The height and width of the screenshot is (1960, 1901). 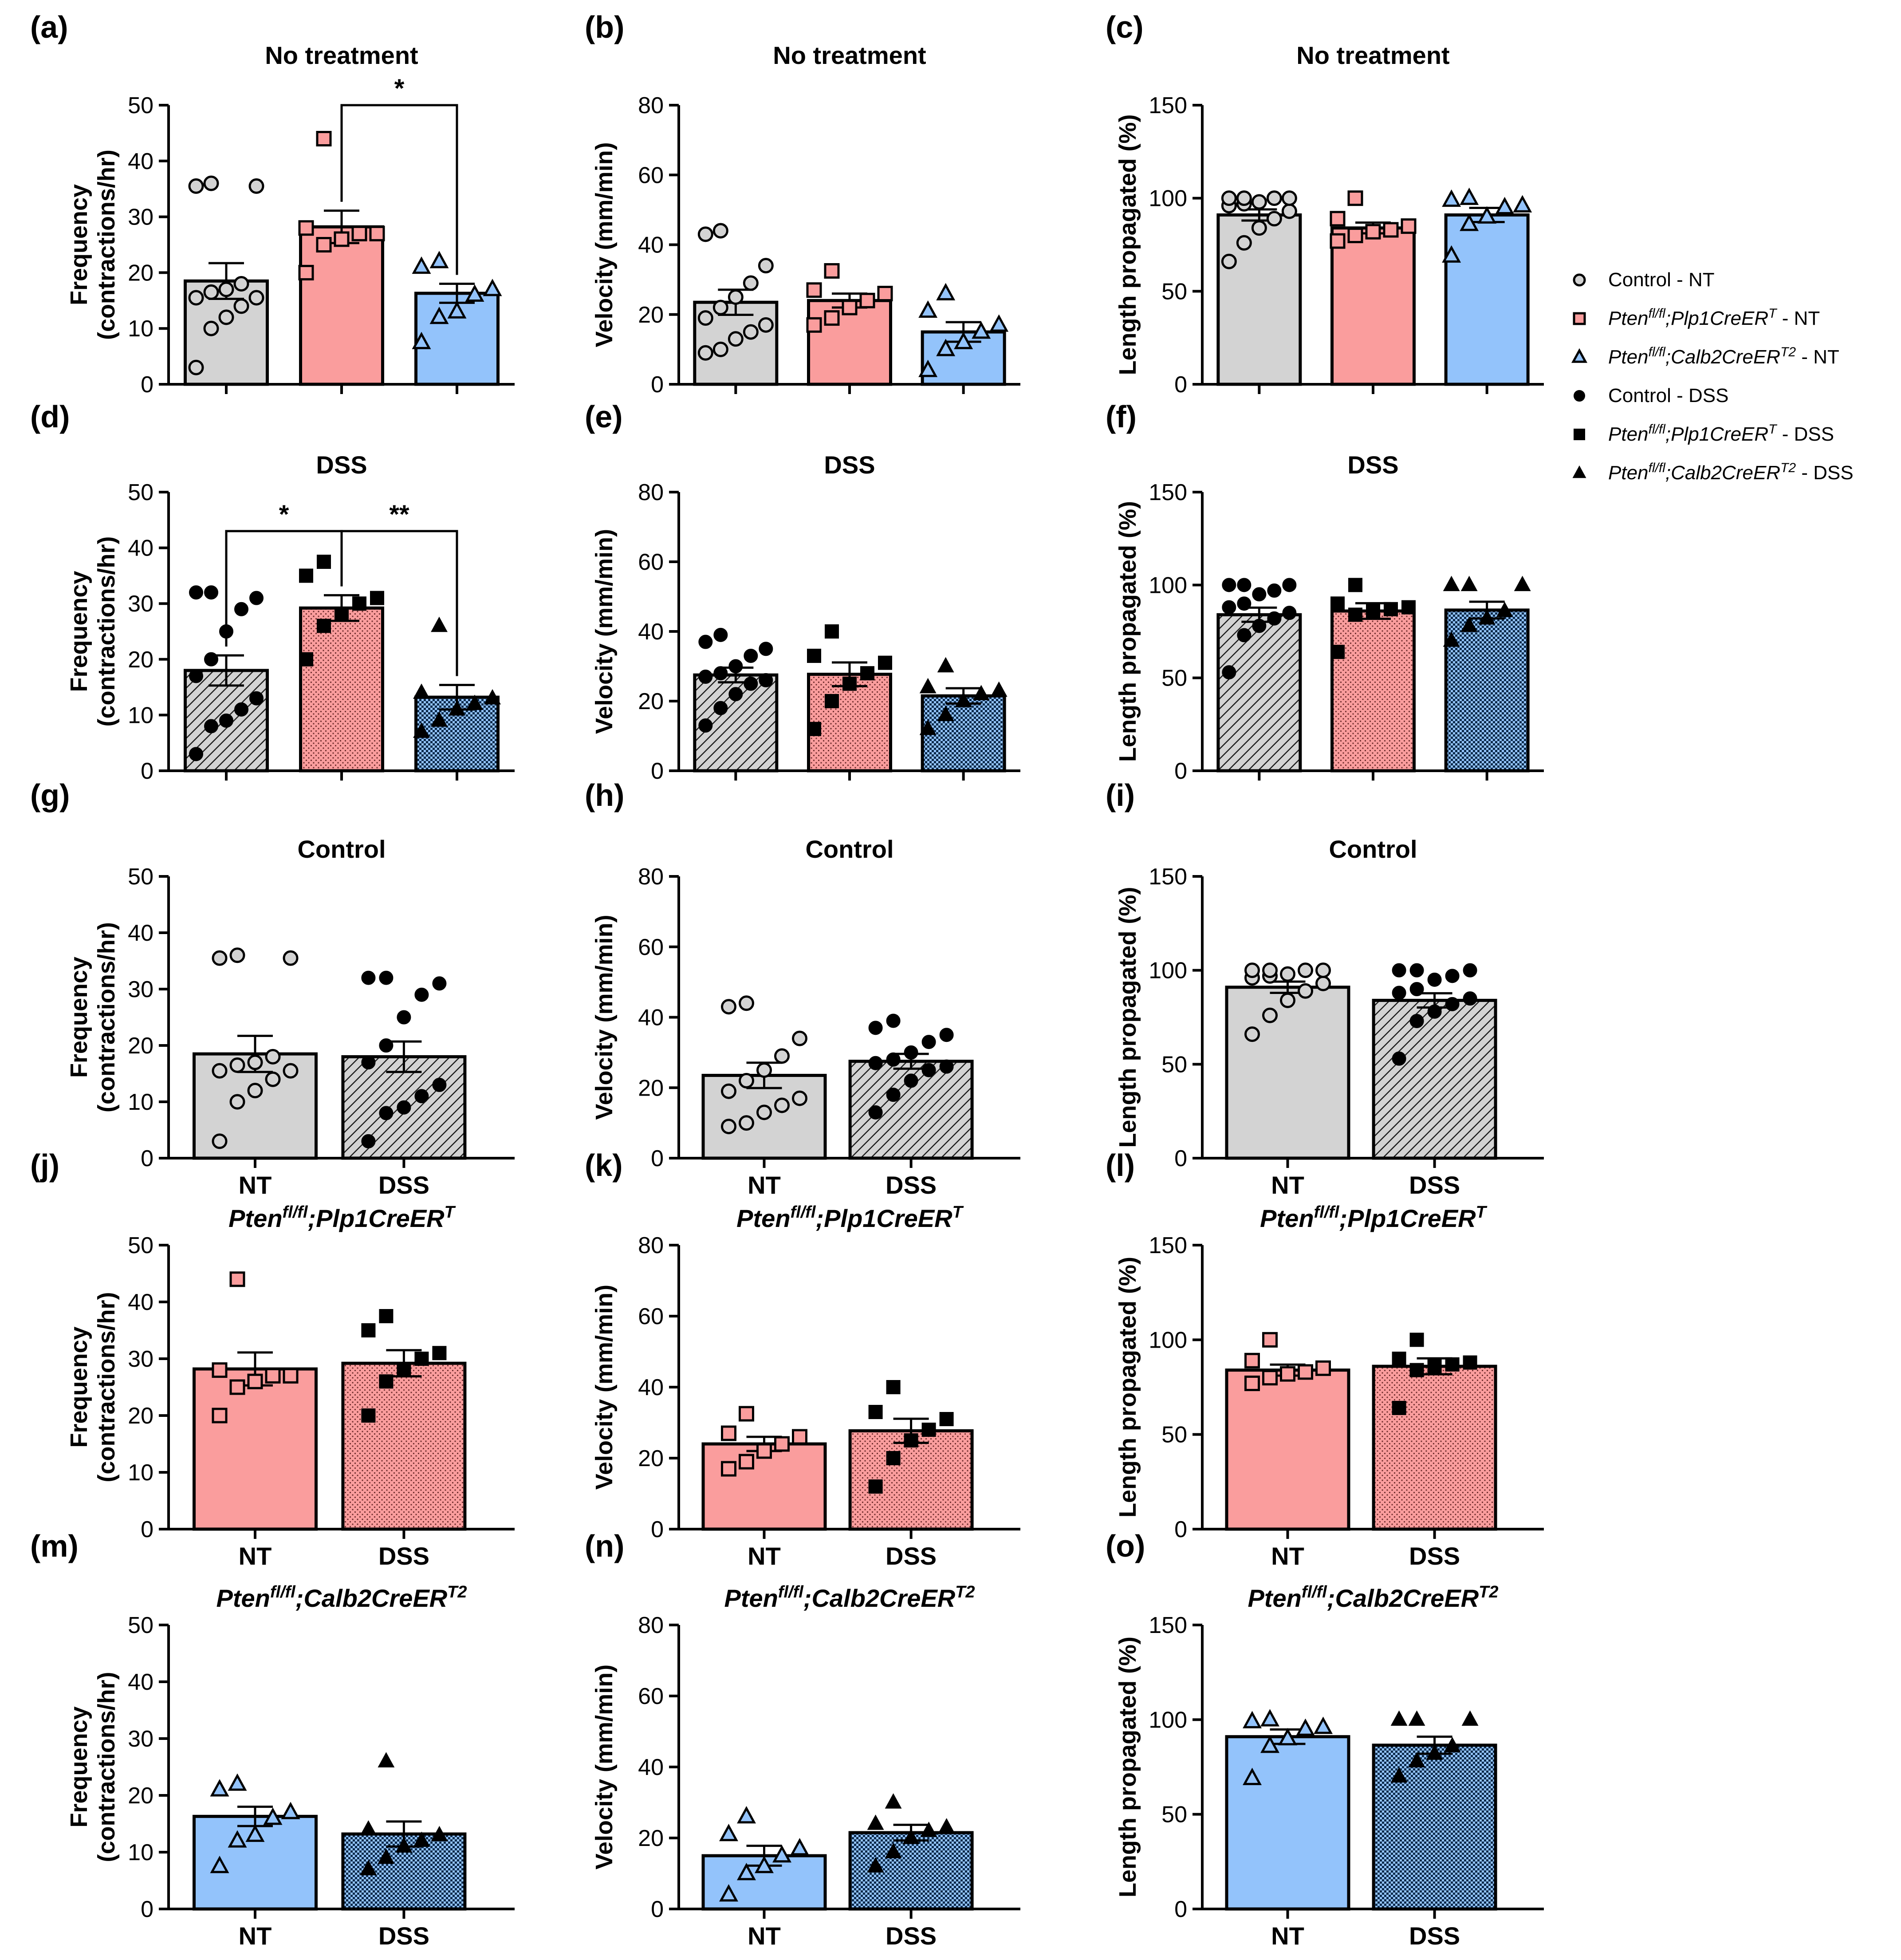 I want to click on bar-control-dss, so click(x=1259, y=693).